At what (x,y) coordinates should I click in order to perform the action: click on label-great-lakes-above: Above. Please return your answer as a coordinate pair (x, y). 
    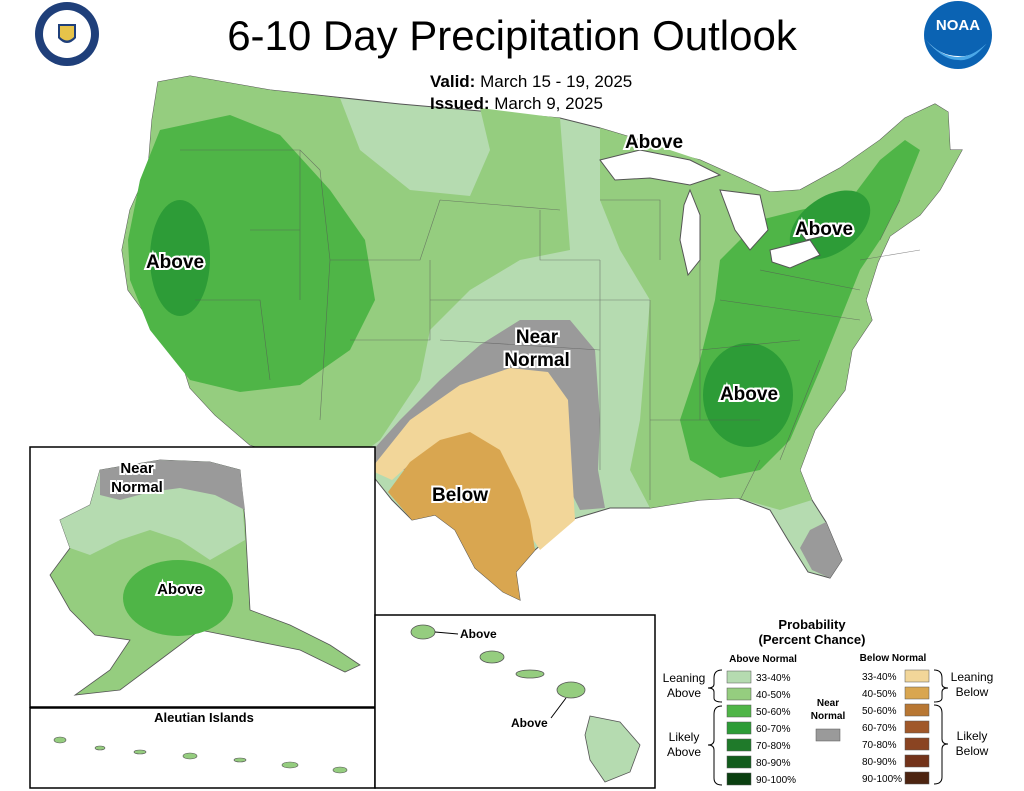
    Looking at the image, I should click on (654, 142).